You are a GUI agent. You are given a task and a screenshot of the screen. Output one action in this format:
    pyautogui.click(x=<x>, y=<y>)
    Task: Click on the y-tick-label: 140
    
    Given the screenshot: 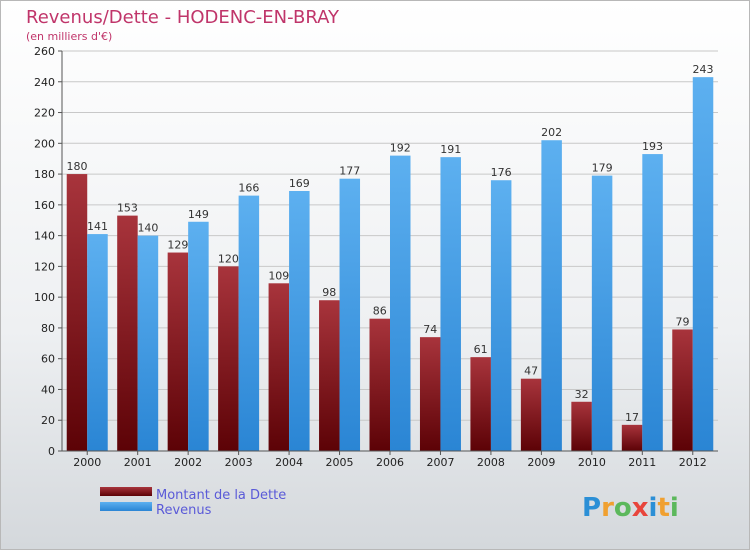 What is the action you would take?
    pyautogui.click(x=44, y=236)
    